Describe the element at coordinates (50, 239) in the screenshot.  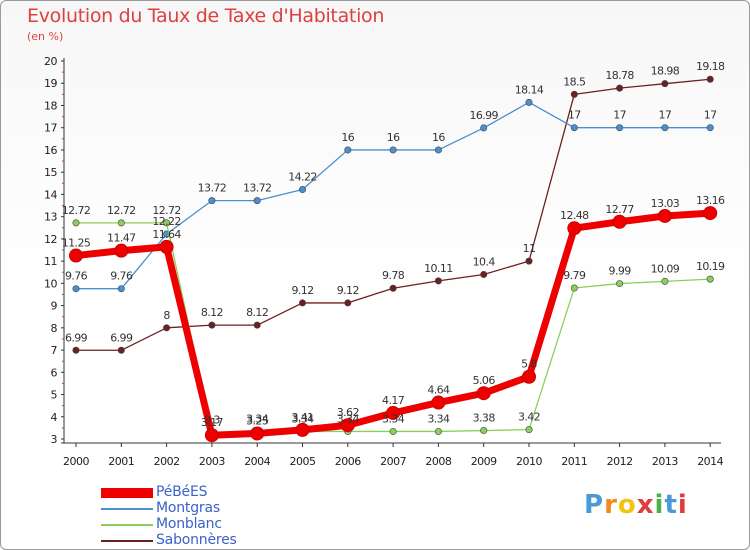
I see `y-tick-label: 12` at that location.